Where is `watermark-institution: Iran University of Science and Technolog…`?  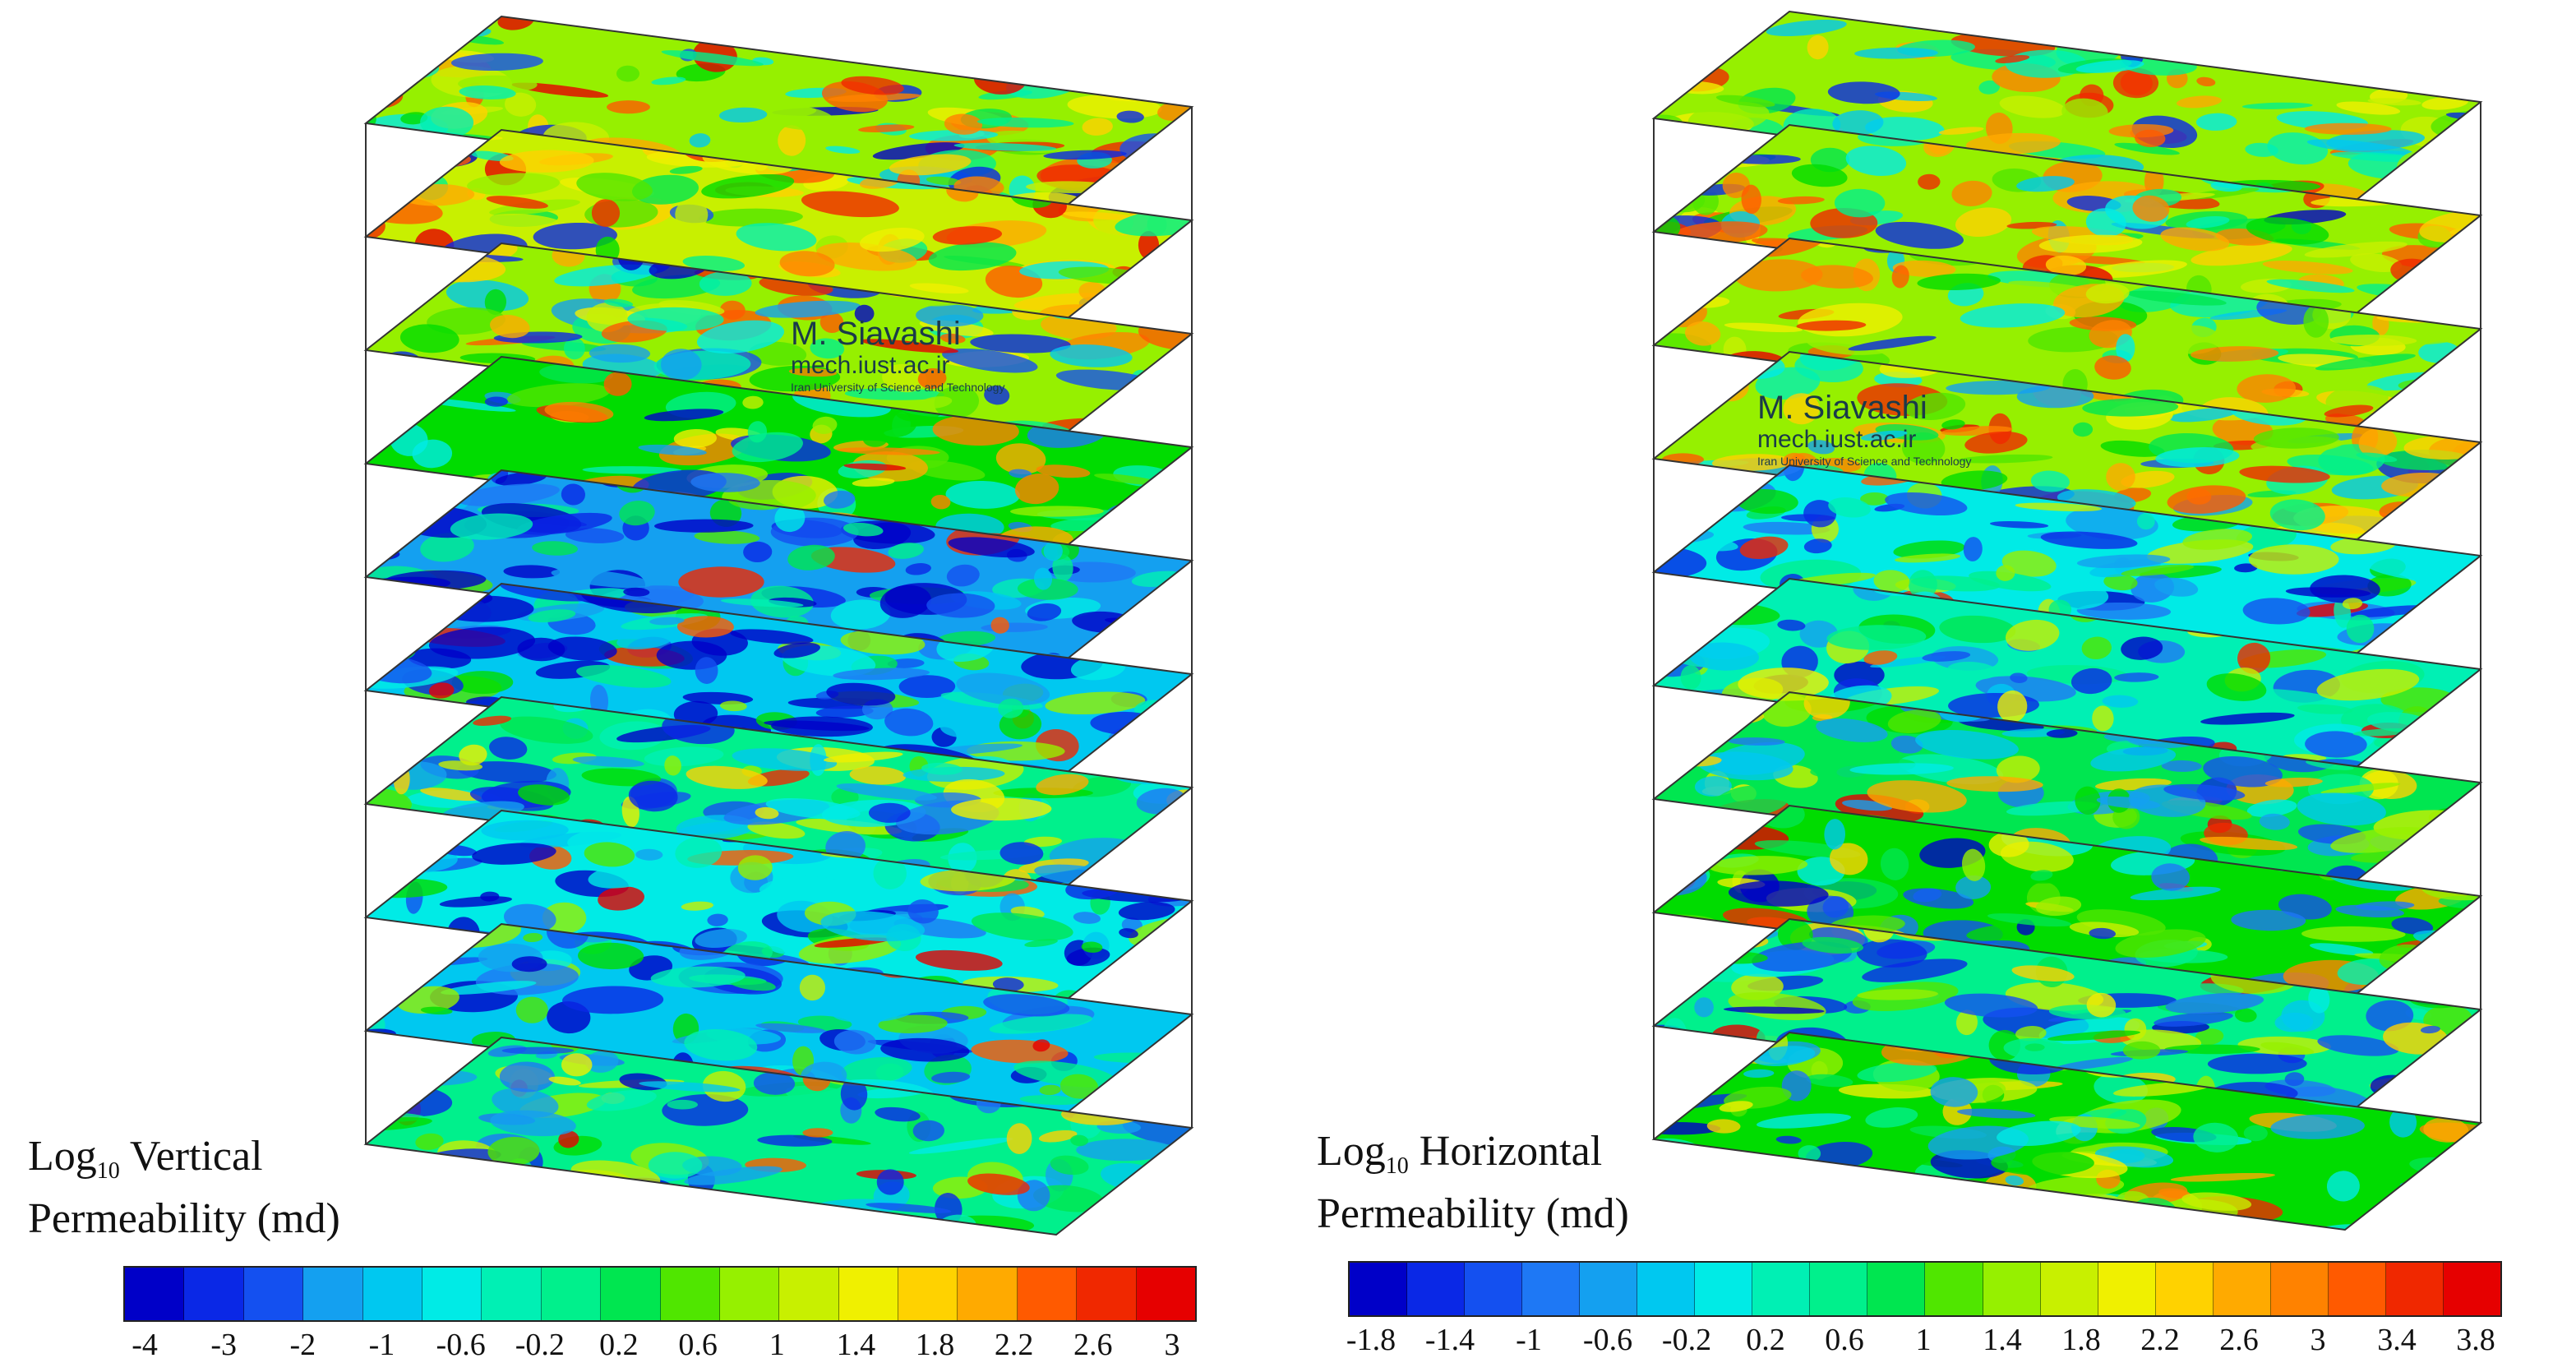 watermark-institution: Iran University of Science and Technolog… is located at coordinates (898, 387).